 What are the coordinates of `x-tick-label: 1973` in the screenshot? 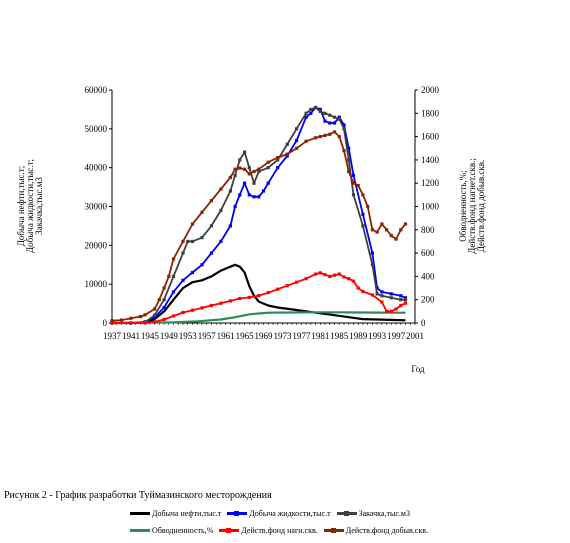 It's located at (282, 336).